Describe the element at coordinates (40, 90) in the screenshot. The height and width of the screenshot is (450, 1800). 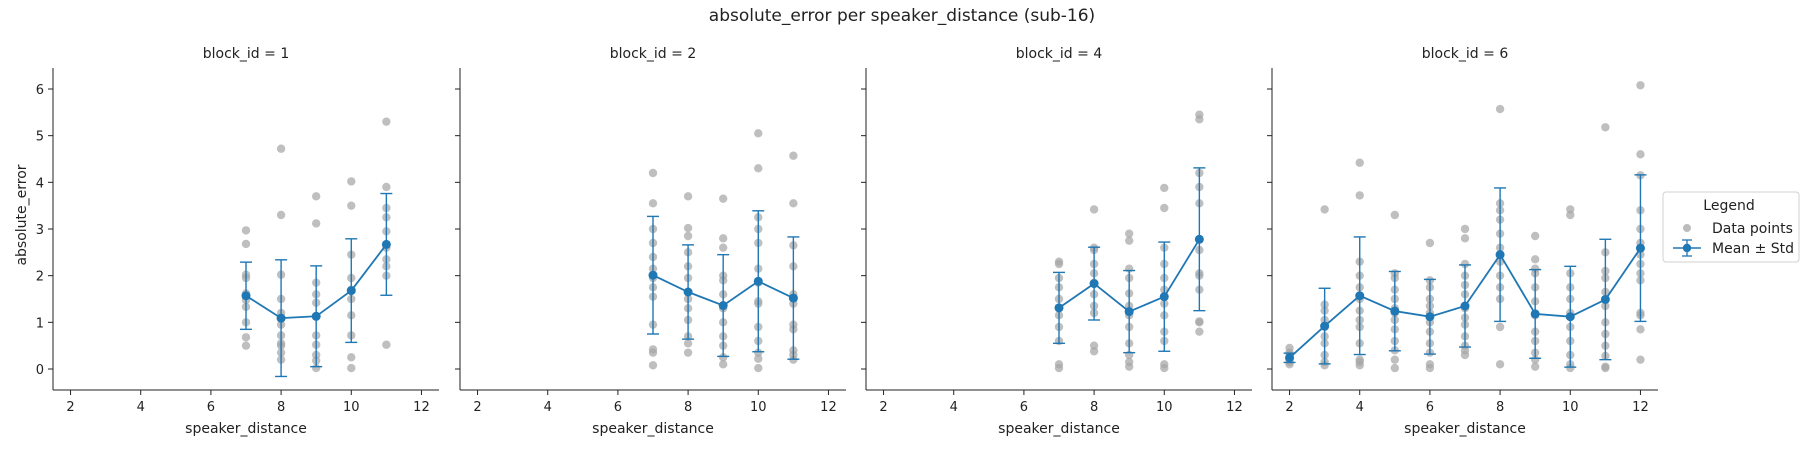
I see `y-tick-label: 6` at that location.